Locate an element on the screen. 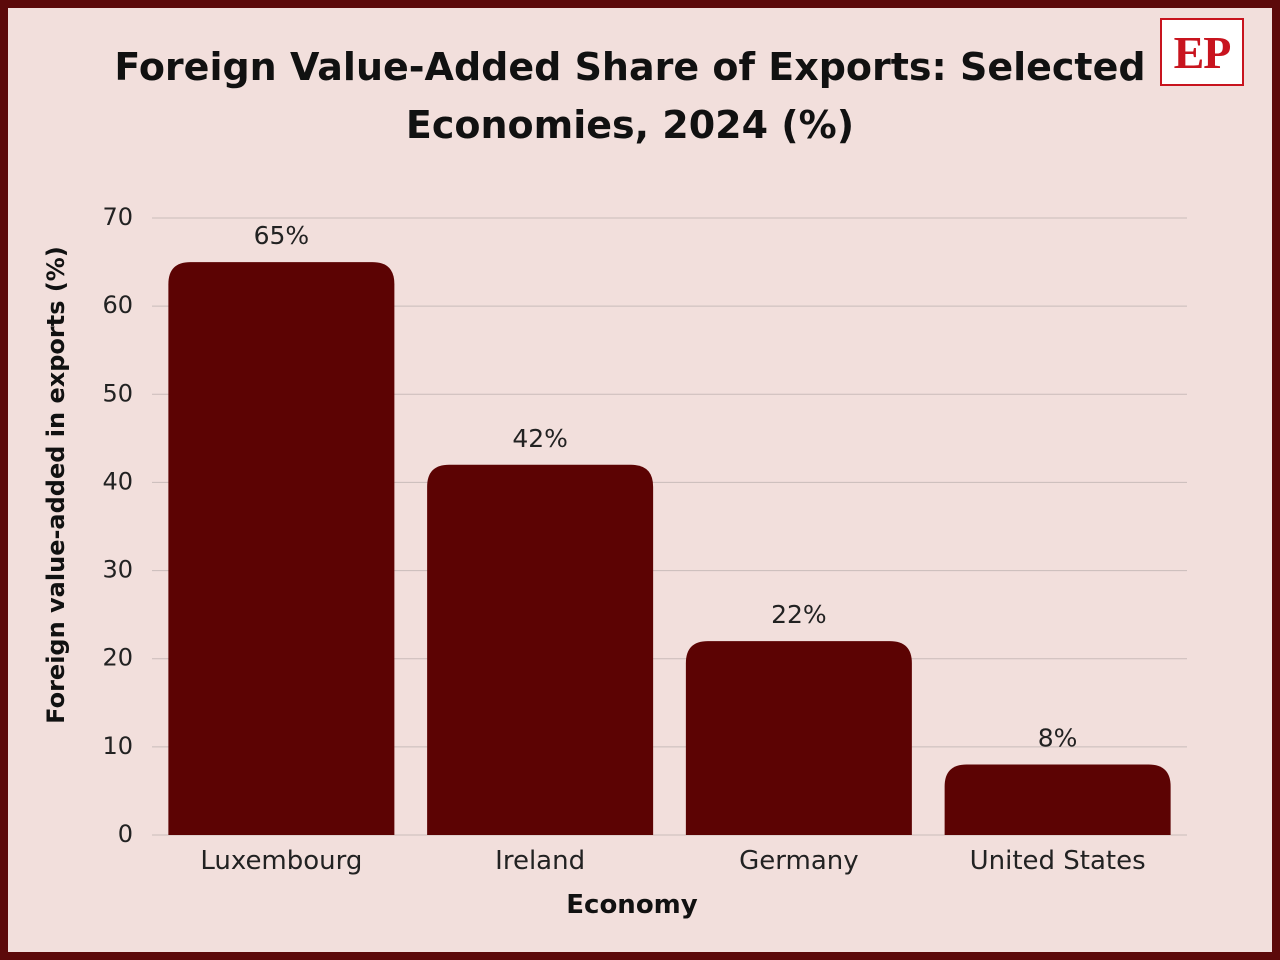 Image resolution: width=1280 pixels, height=960 pixels. y-tick-label: 50 is located at coordinates (117, 393).